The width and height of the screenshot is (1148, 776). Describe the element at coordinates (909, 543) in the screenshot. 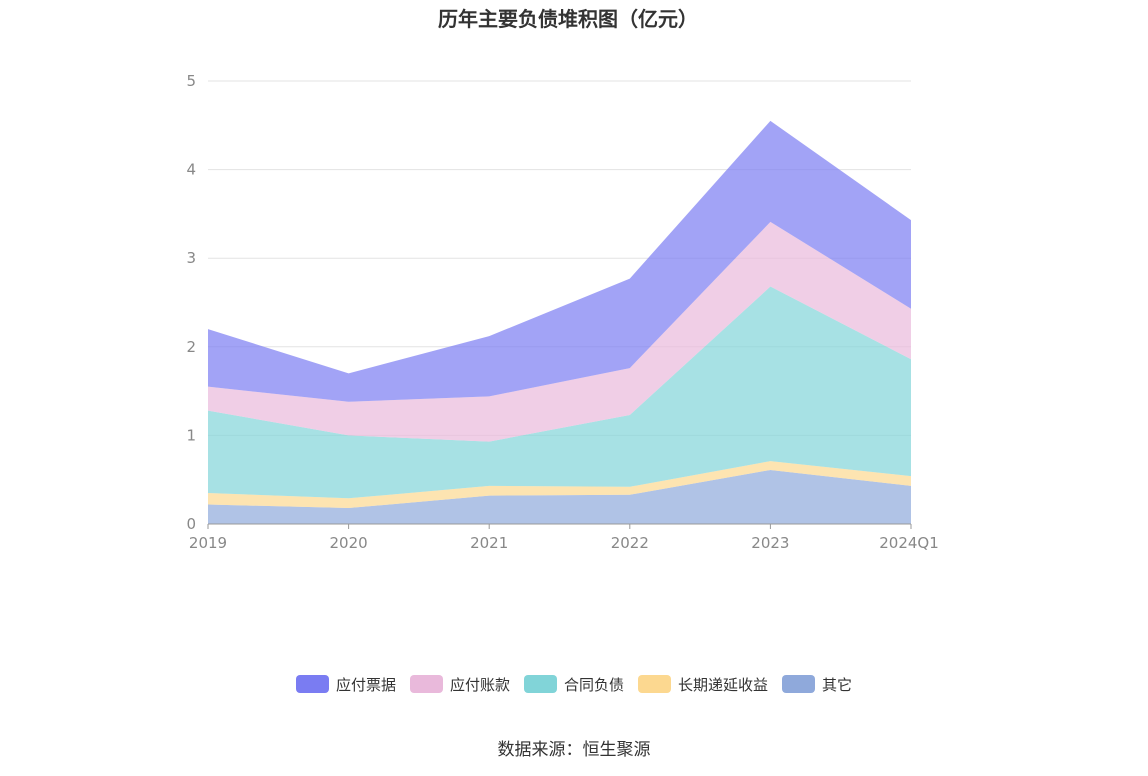

I see `x-tick-label: 2024Q1` at that location.